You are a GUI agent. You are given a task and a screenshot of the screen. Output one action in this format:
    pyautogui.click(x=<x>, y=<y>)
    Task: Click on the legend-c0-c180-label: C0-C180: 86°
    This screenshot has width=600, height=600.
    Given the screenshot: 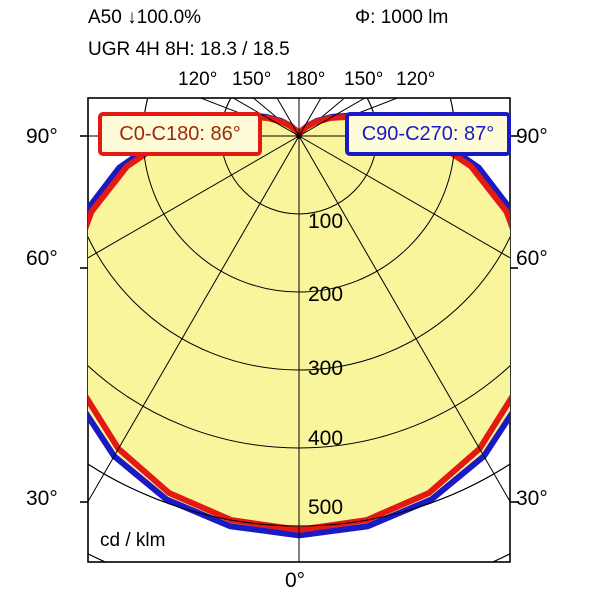 What is the action you would take?
    pyautogui.click(x=180, y=133)
    